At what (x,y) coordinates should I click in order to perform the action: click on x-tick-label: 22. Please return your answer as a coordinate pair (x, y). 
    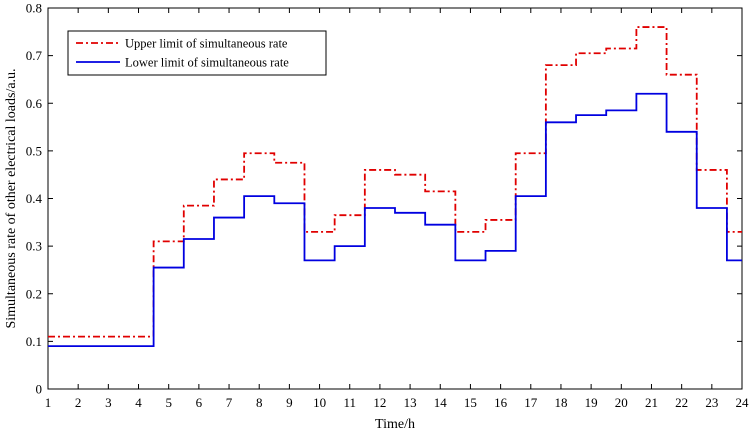
    Looking at the image, I should click on (681, 402).